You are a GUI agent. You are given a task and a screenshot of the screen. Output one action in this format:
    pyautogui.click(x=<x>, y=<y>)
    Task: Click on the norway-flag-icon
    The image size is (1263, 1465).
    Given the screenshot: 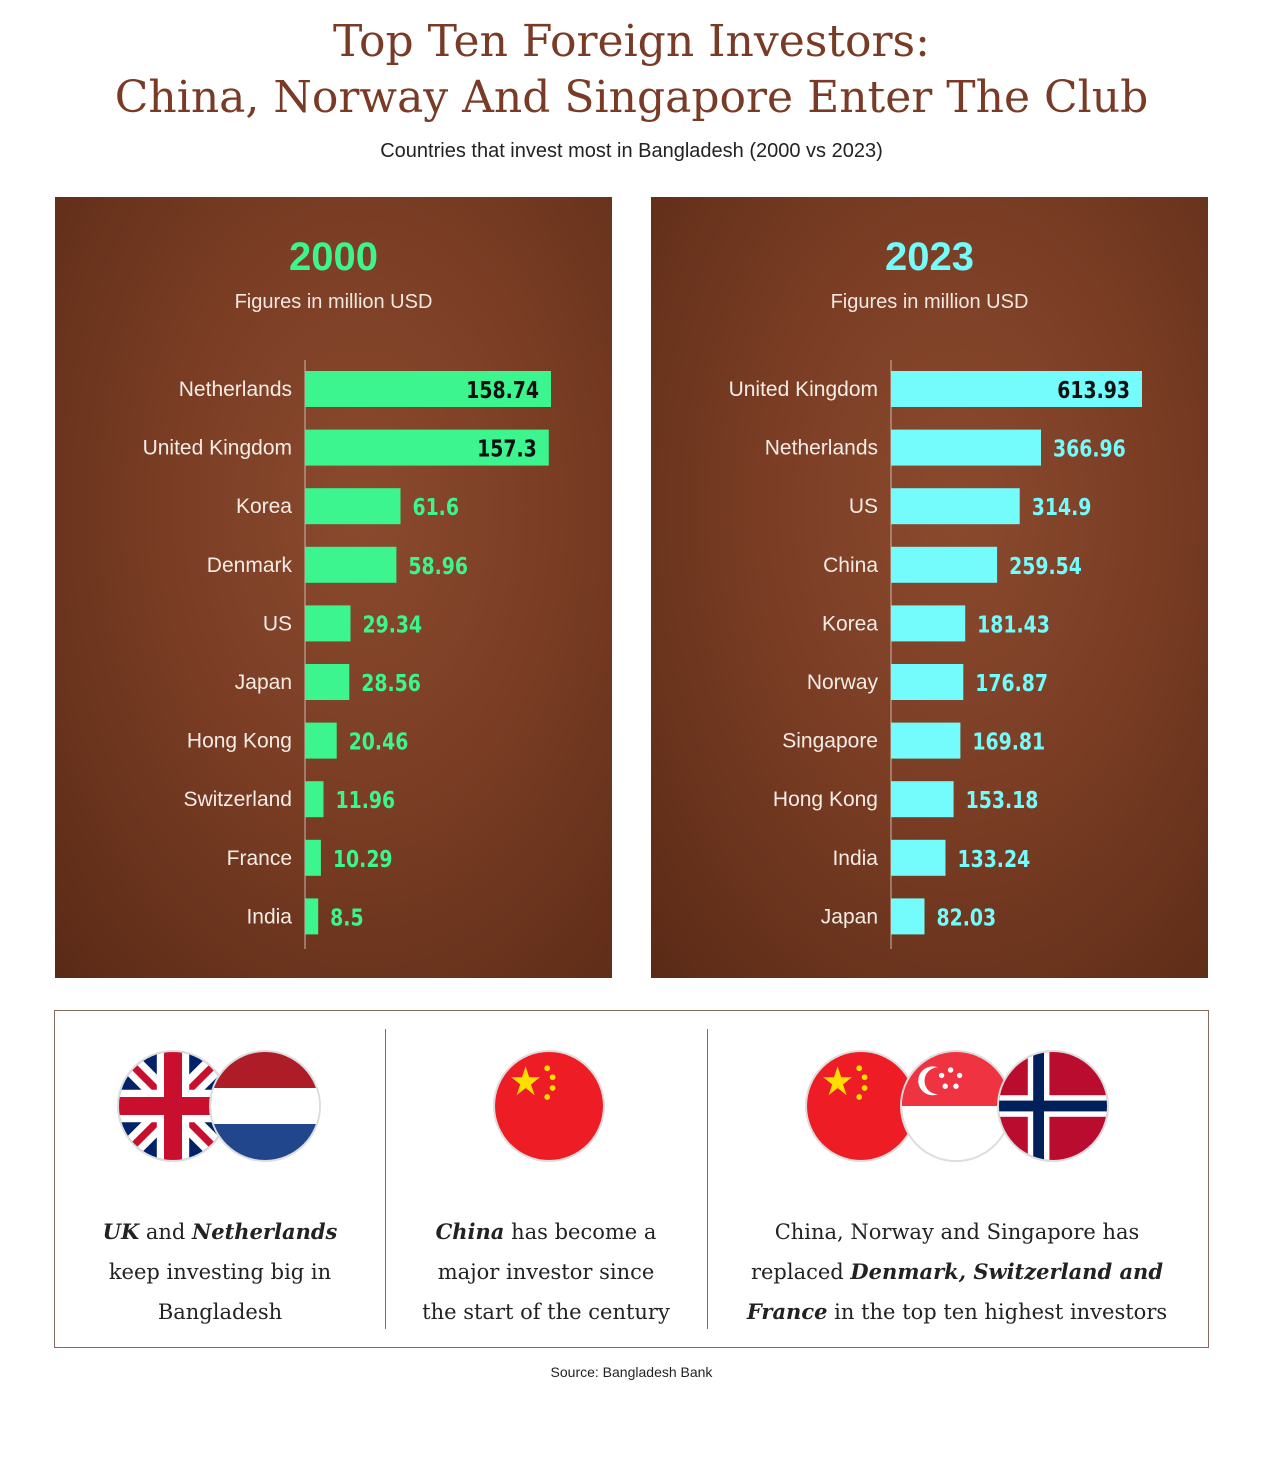 What is the action you would take?
    pyautogui.click(x=1053, y=1106)
    